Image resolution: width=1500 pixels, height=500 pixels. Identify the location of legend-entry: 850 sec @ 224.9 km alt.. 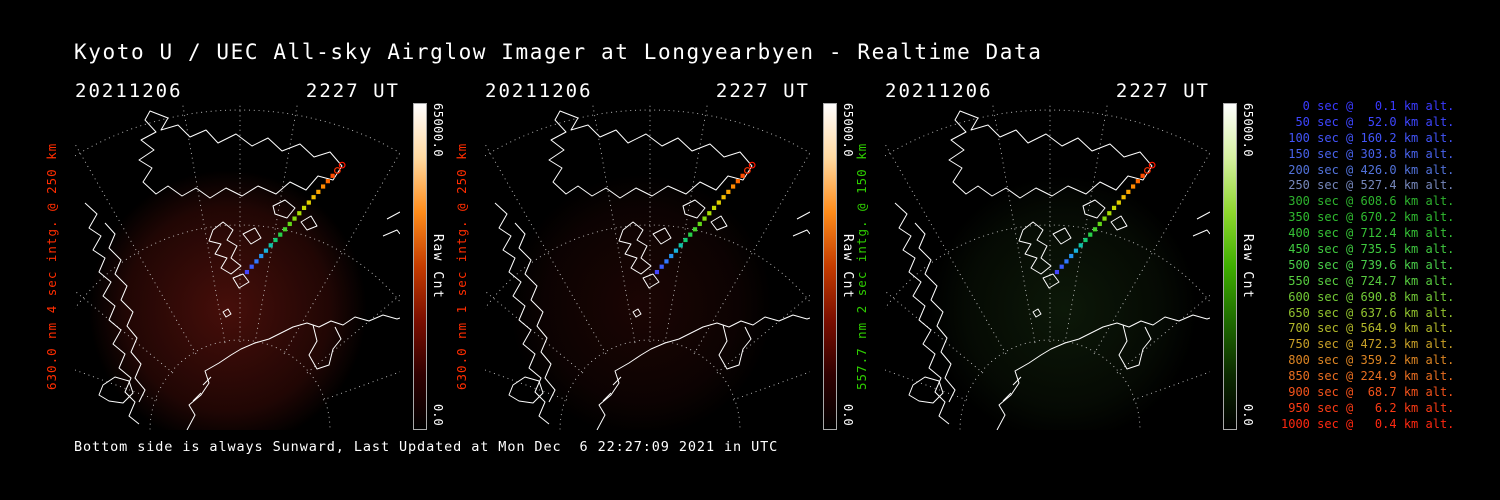
(1368, 376).